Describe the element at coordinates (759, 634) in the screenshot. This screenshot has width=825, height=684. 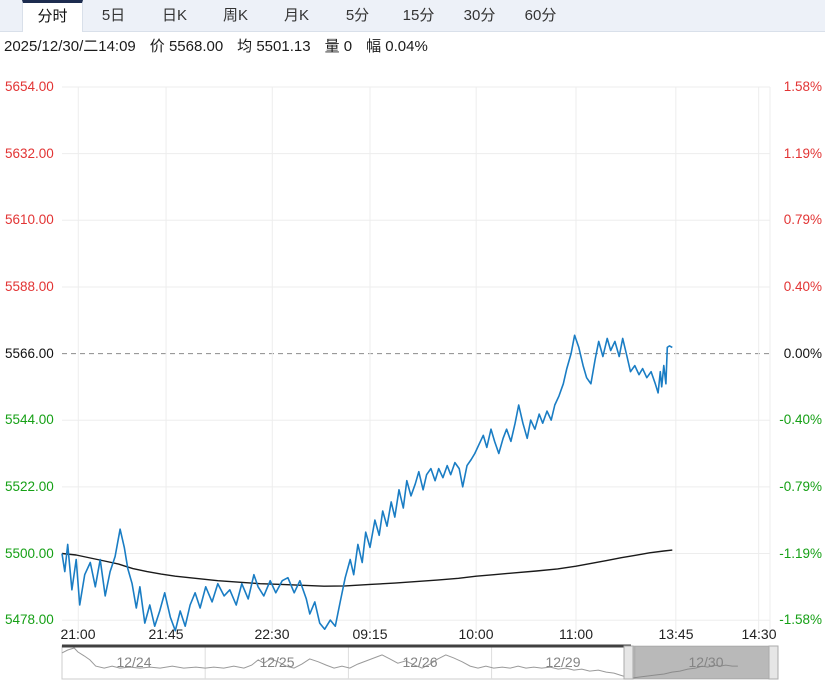
I see `time-tick-label: 14:30` at that location.